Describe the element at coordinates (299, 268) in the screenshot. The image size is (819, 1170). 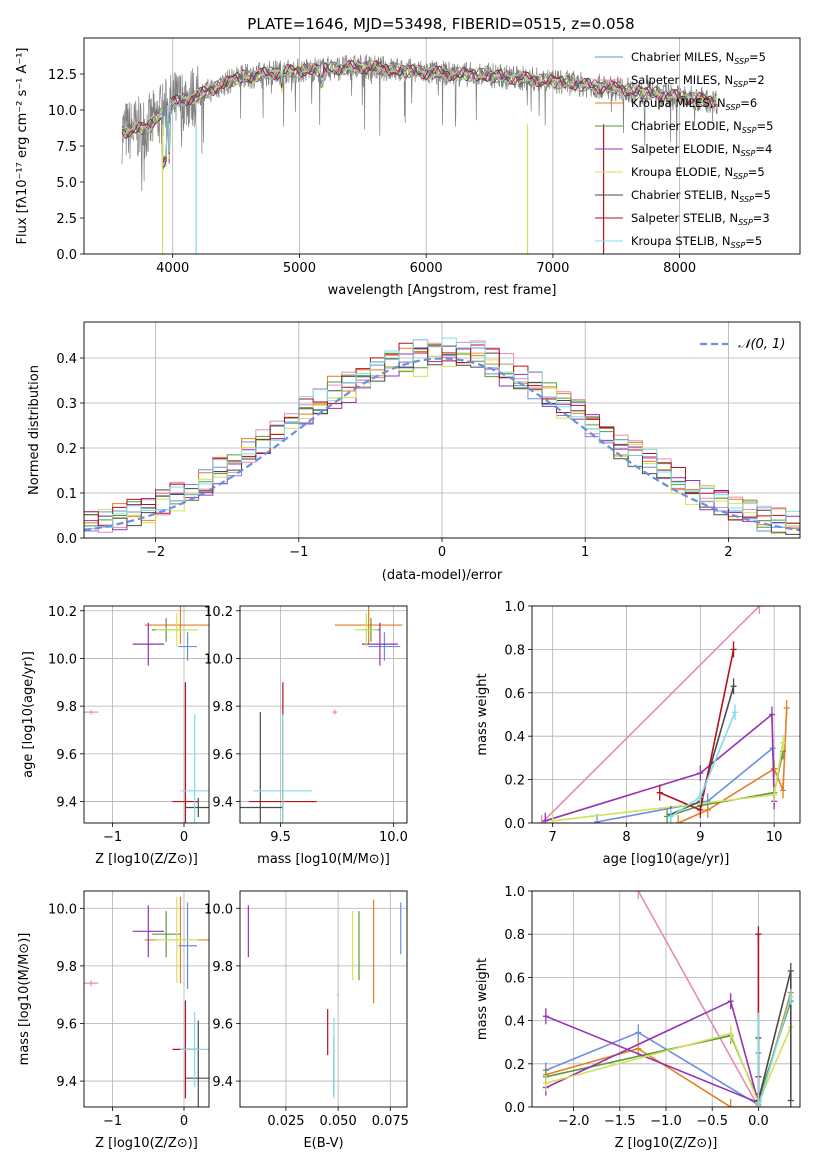
I see `x-tick-label: 5000` at that location.